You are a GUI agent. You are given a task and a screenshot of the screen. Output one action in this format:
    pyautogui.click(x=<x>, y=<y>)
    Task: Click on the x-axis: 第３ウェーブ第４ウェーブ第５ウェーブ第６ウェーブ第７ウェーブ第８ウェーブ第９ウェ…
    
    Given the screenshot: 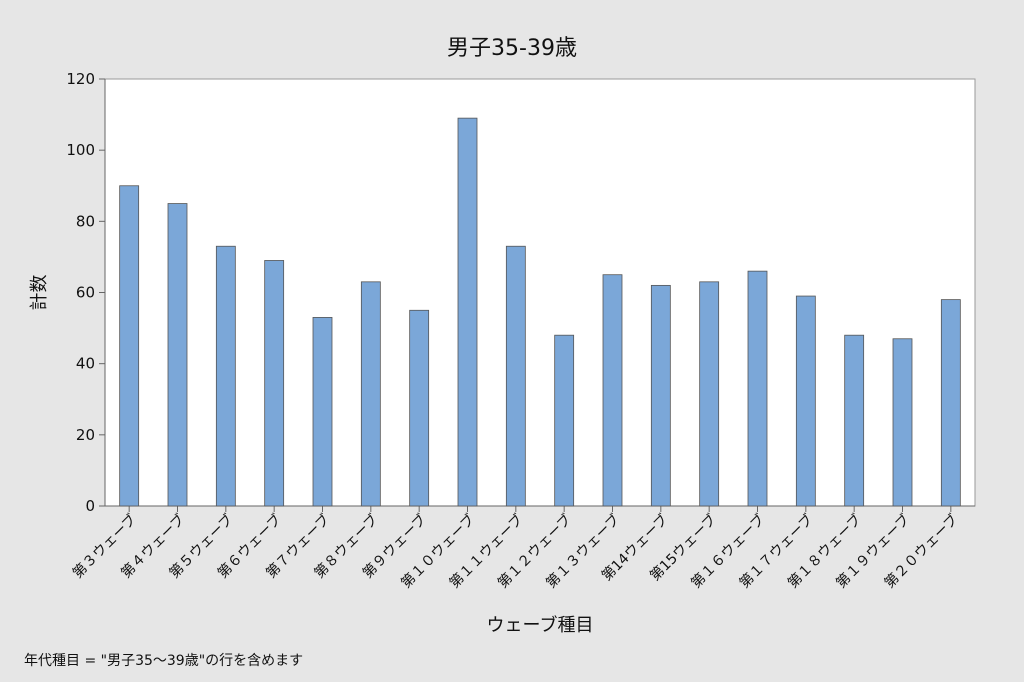 What is the action you would take?
    pyautogui.click(x=522, y=548)
    